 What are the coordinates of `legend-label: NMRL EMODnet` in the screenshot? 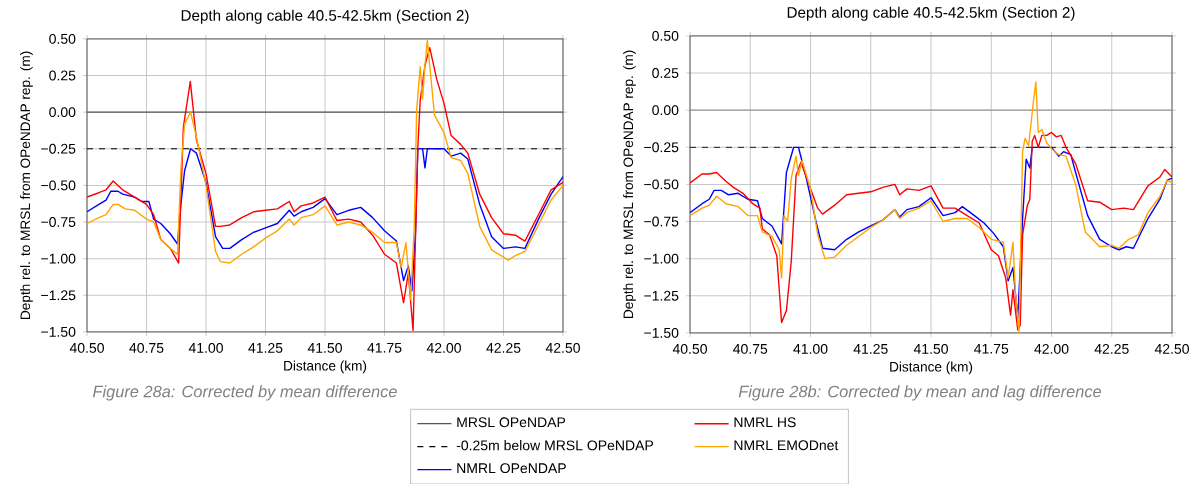 It's located at (786, 445).